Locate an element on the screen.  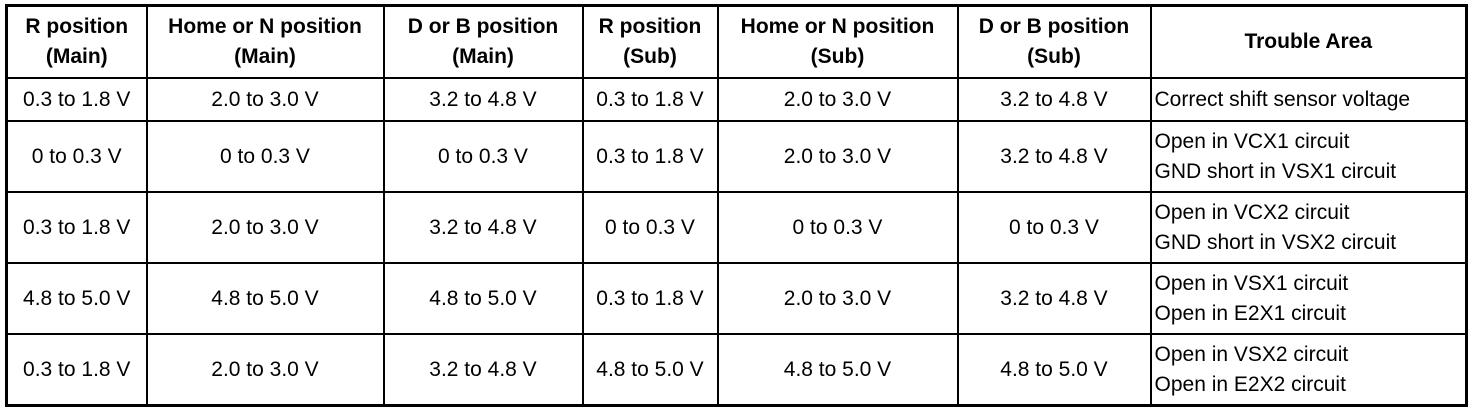
cell-line: GND short in VSX1 circuit is located at coordinates (1275, 171).